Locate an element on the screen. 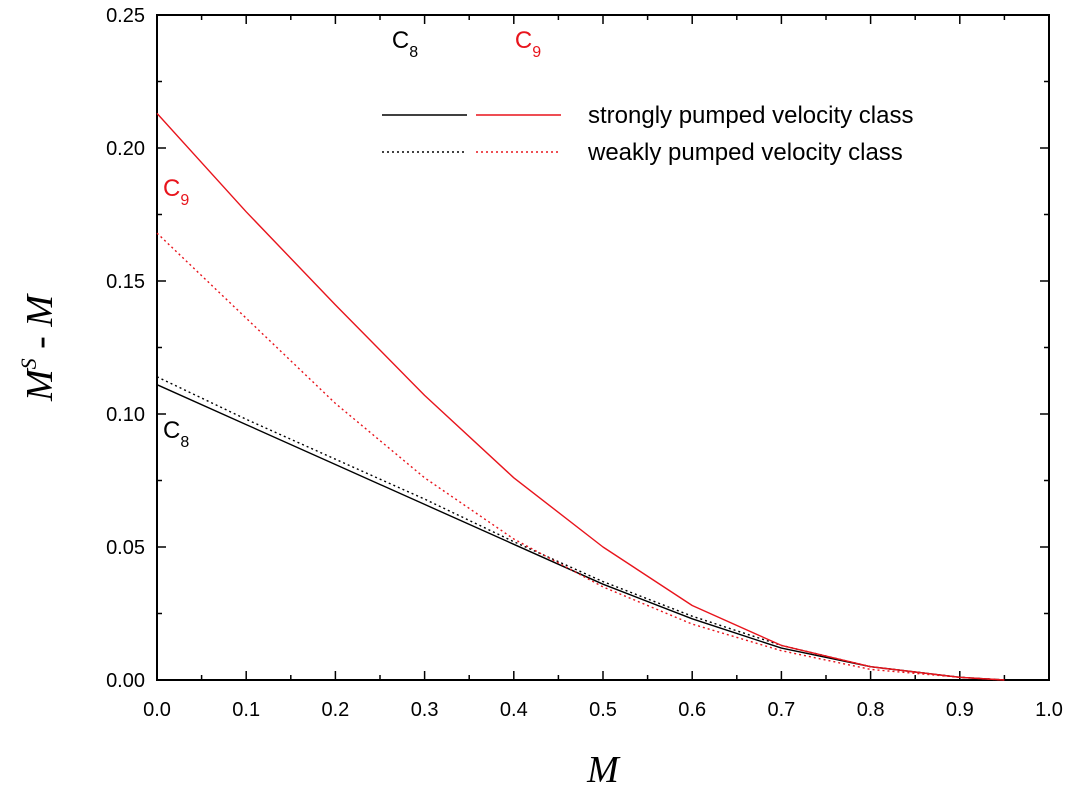  legend-label-weak: weakly pumped velocity class is located at coordinates (745, 152).